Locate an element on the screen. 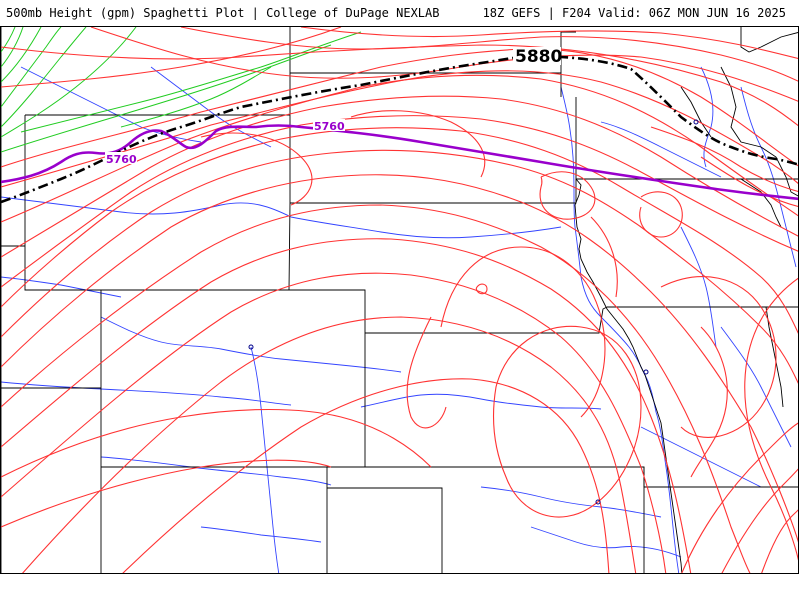 The image size is (800, 600). label-5880: 5880 is located at coordinates (538, 57).